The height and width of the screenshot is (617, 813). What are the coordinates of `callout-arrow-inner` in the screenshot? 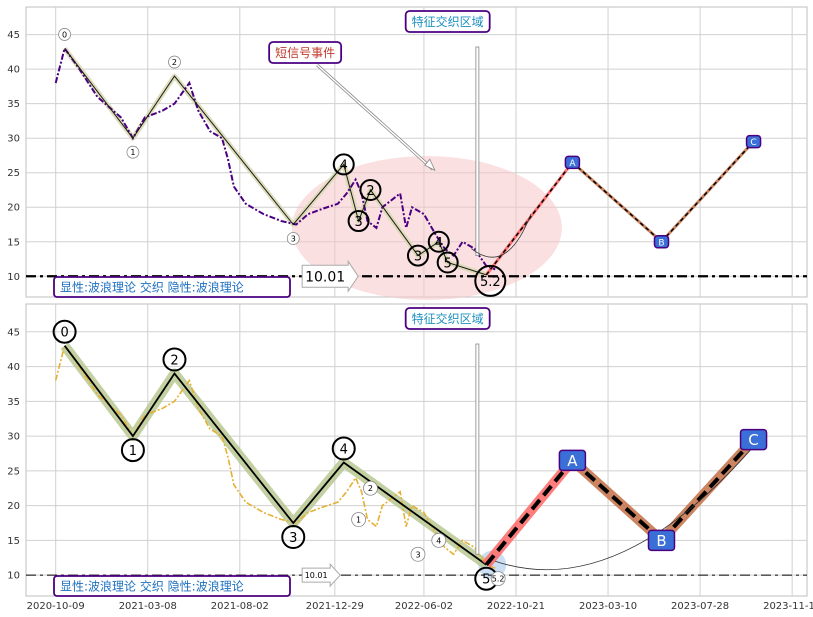 It's located at (375, 117).